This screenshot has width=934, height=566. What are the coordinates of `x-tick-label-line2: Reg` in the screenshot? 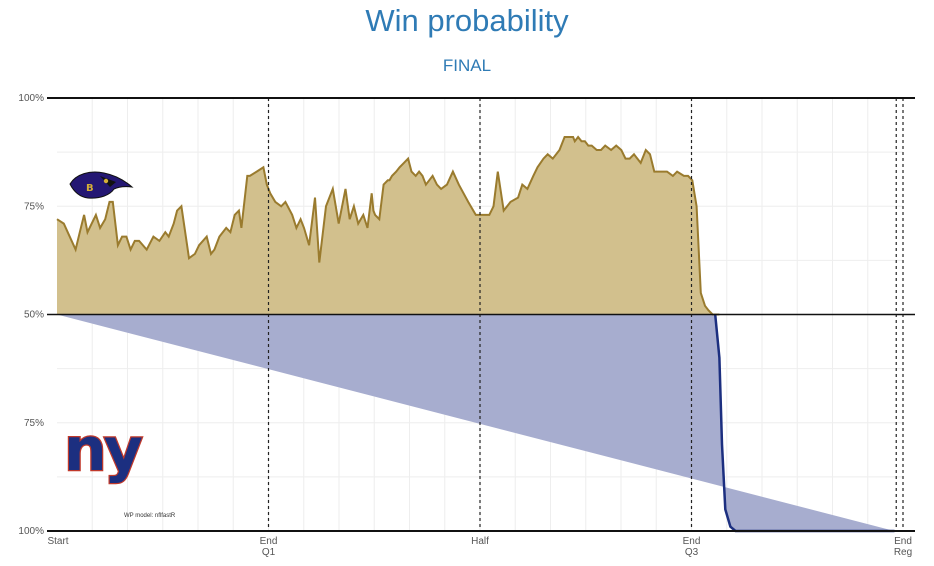 It's located at (903, 552).